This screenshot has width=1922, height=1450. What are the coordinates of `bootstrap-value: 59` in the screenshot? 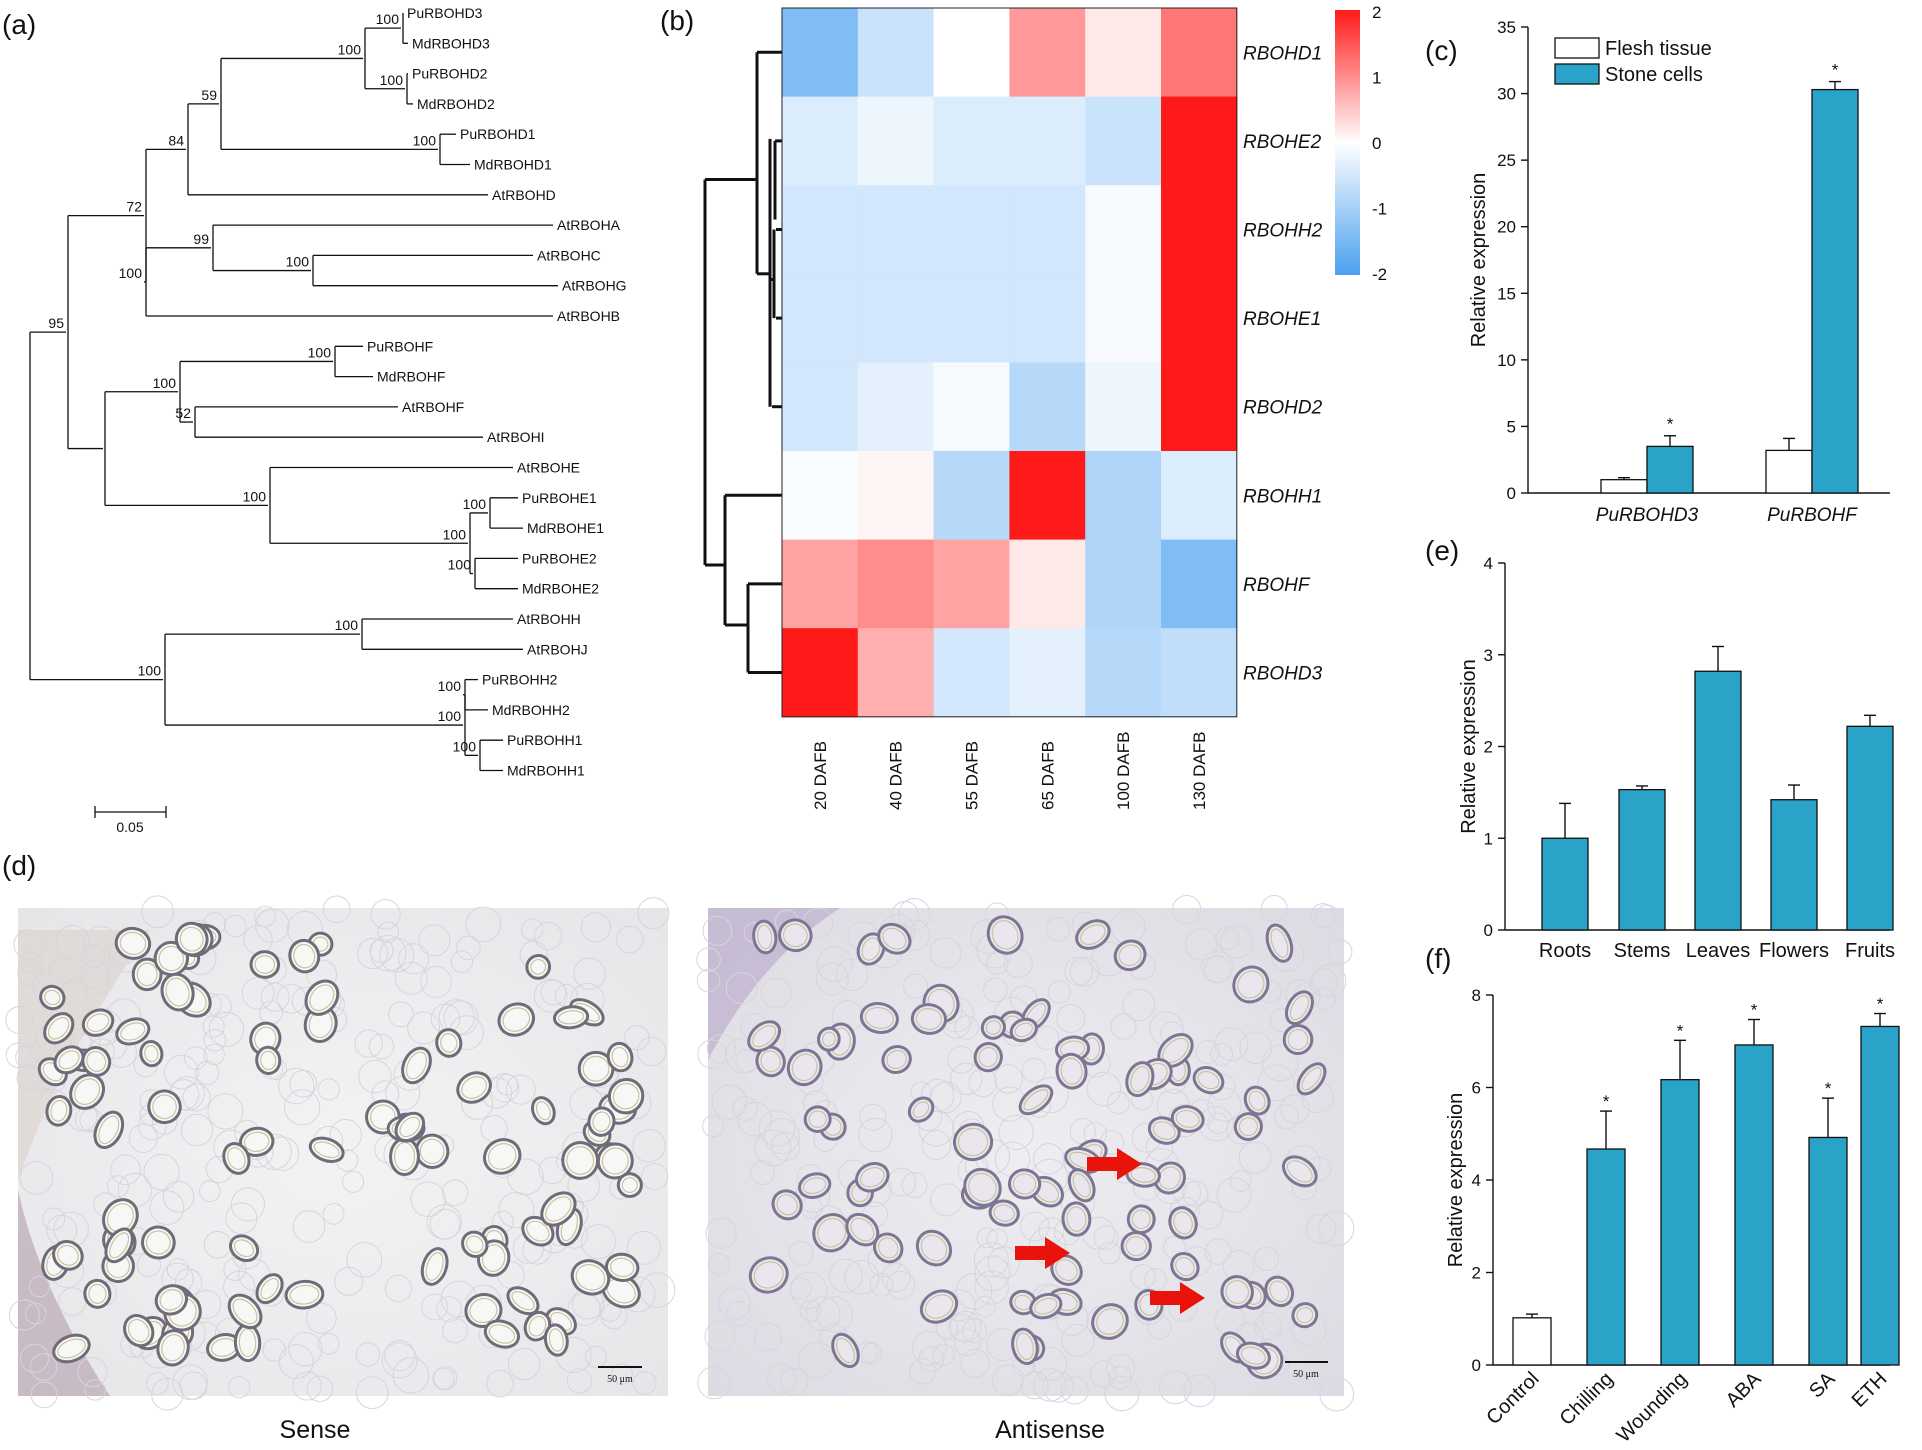 It's located at (209, 95).